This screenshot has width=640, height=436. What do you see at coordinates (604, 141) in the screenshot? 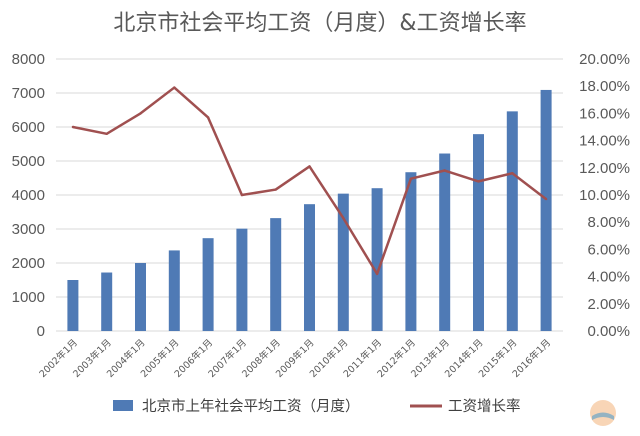
I see `right-tick-label: 14.00%` at bounding box center [604, 141].